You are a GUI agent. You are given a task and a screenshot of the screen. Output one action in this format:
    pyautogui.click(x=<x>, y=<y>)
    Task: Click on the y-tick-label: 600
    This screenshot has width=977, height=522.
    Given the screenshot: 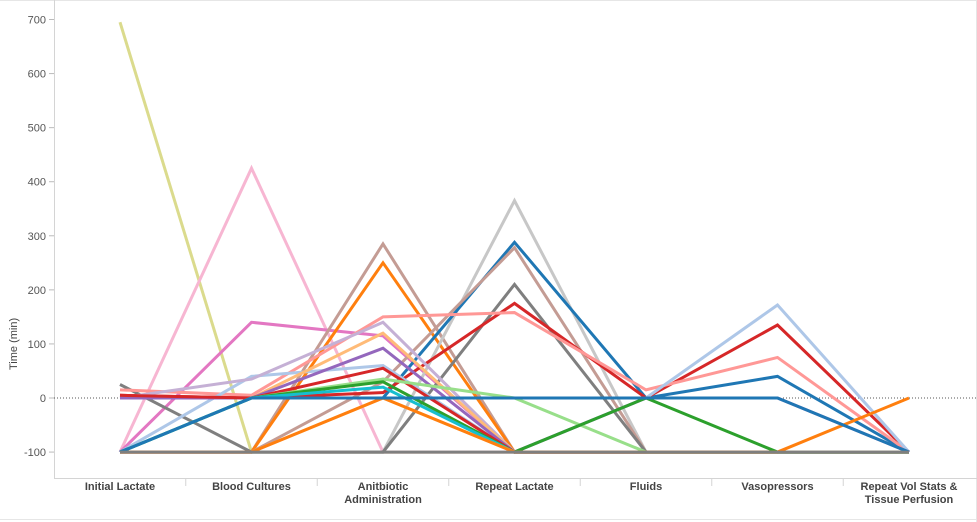 What is the action you would take?
    pyautogui.click(x=37, y=75)
    